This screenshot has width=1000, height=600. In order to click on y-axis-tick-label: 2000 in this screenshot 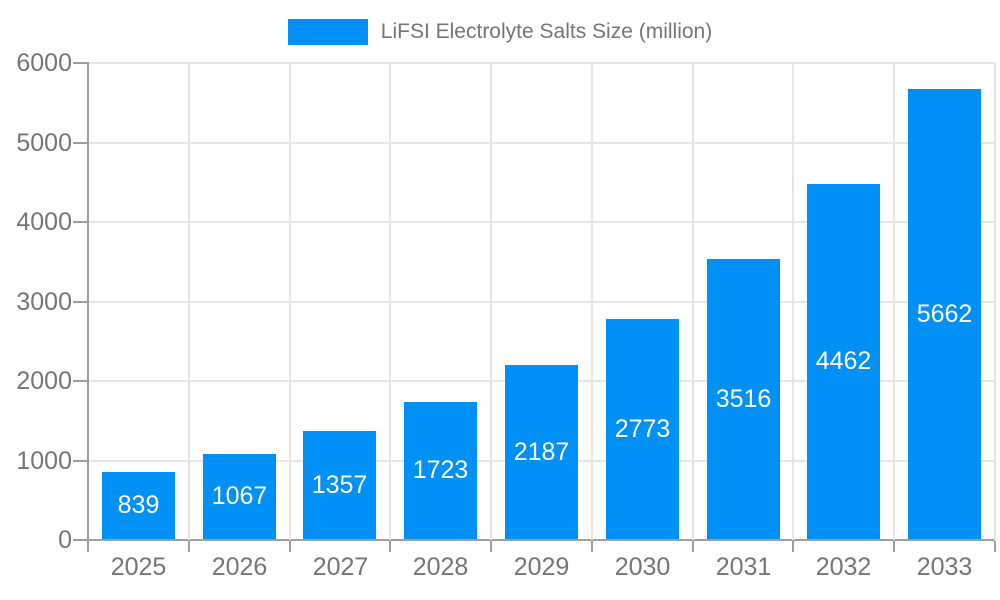, I will do `click(44, 381)`.